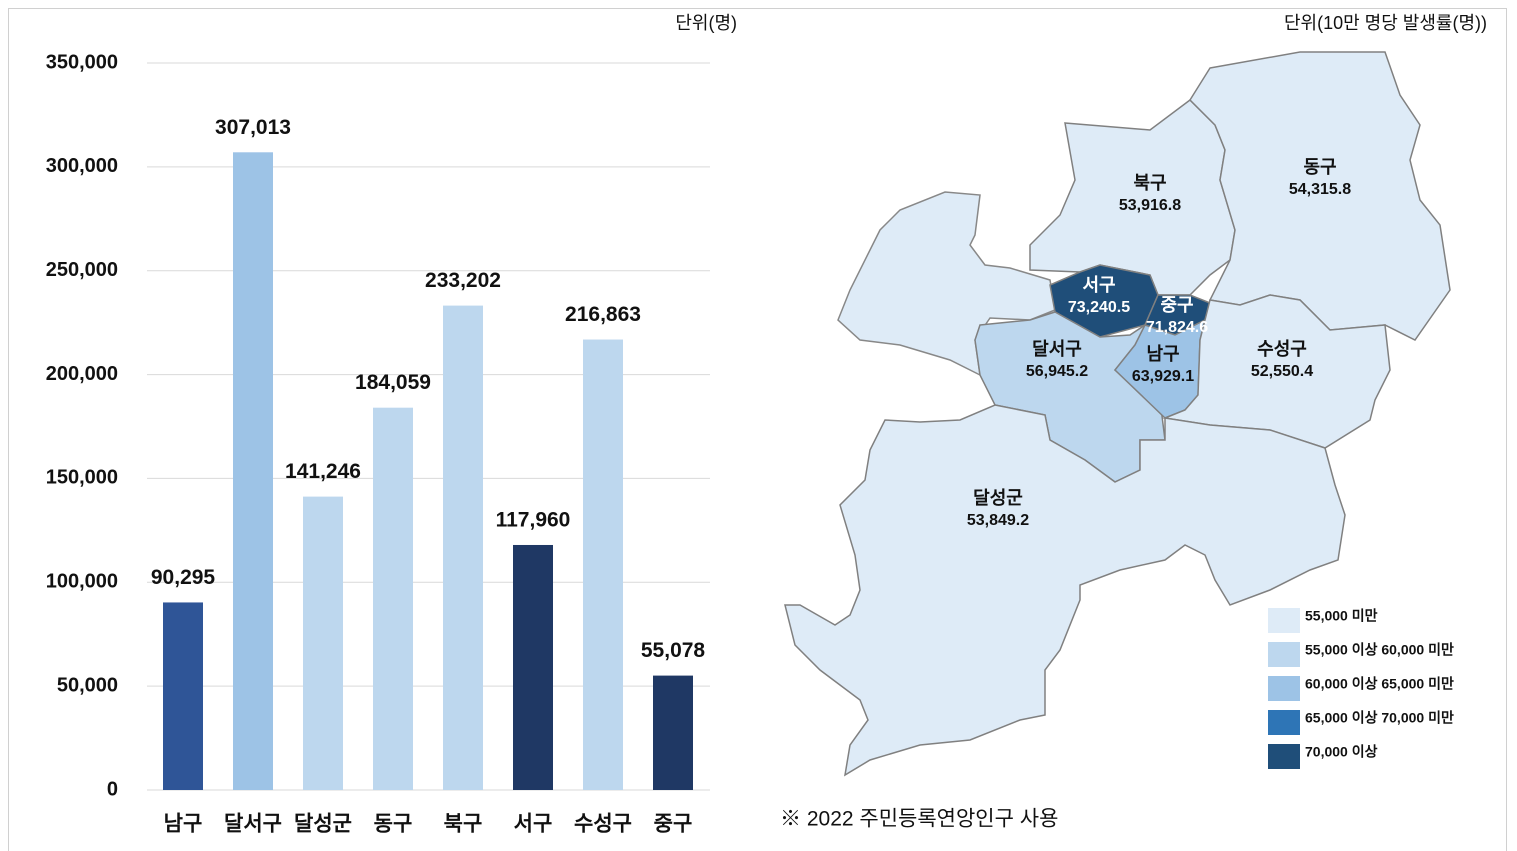 The height and width of the screenshot is (851, 1517). Describe the element at coordinates (1150, 205) in the screenshot. I see `region-value: 53,916.8` at that location.